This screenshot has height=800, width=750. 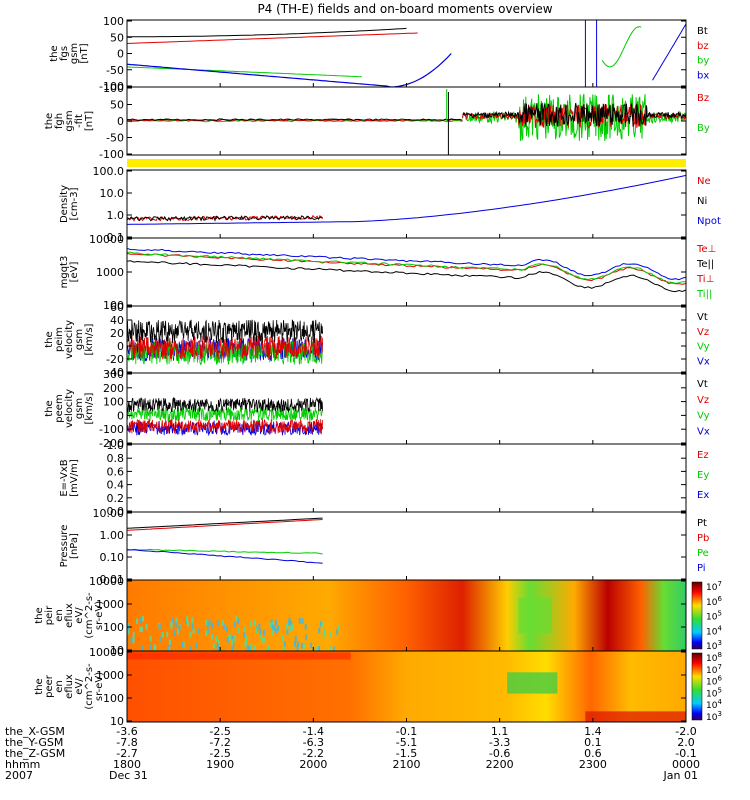 What do you see at coordinates (500, 764) in the screenshot?
I see `x-tick-label: 2200` at bounding box center [500, 764].